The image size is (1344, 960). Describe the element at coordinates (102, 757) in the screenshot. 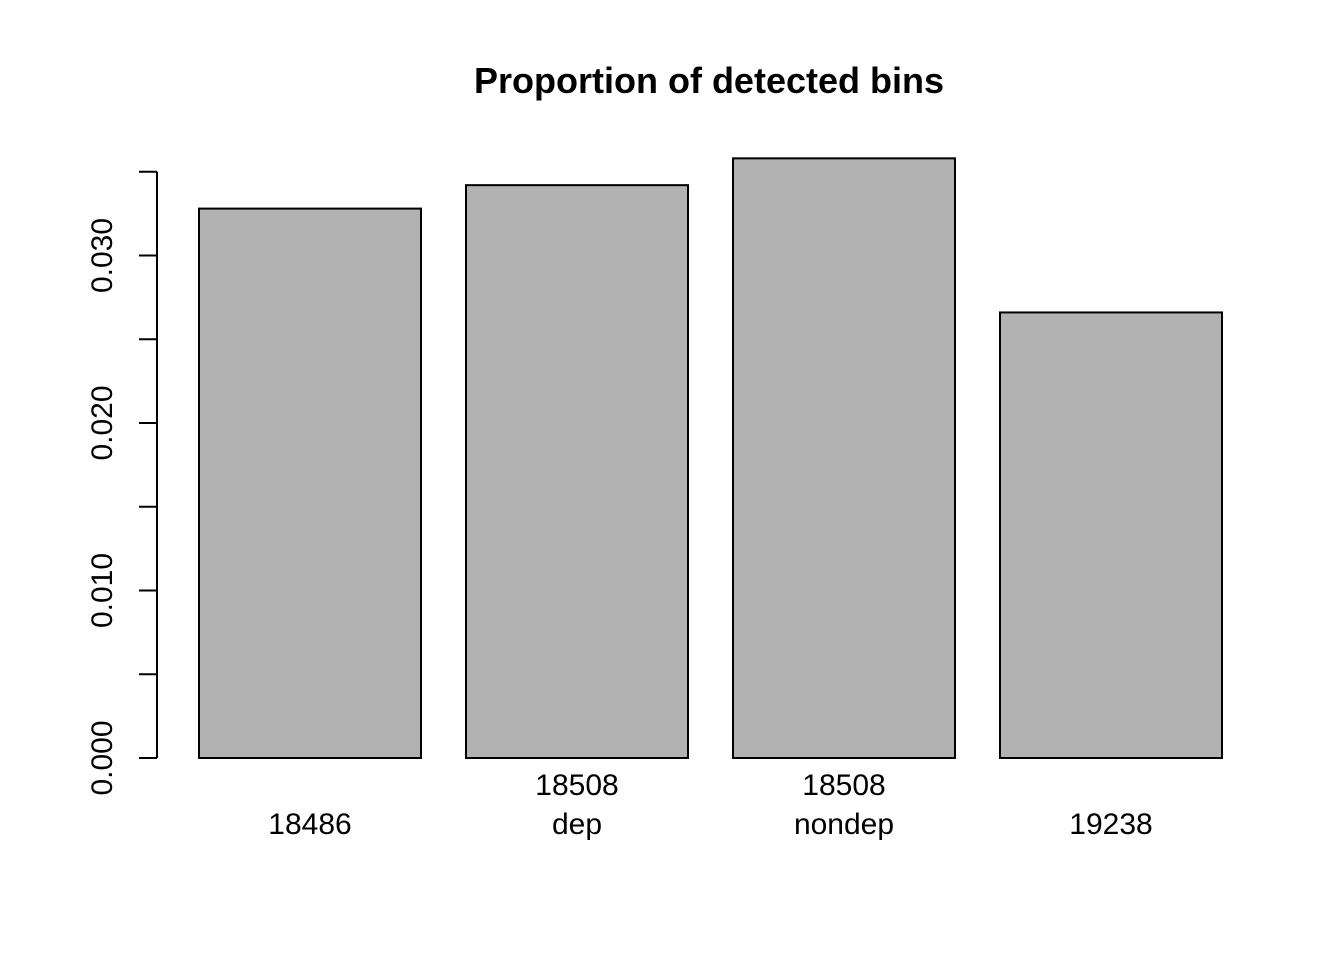

I see `y-tick-label: 0.000` at that location.